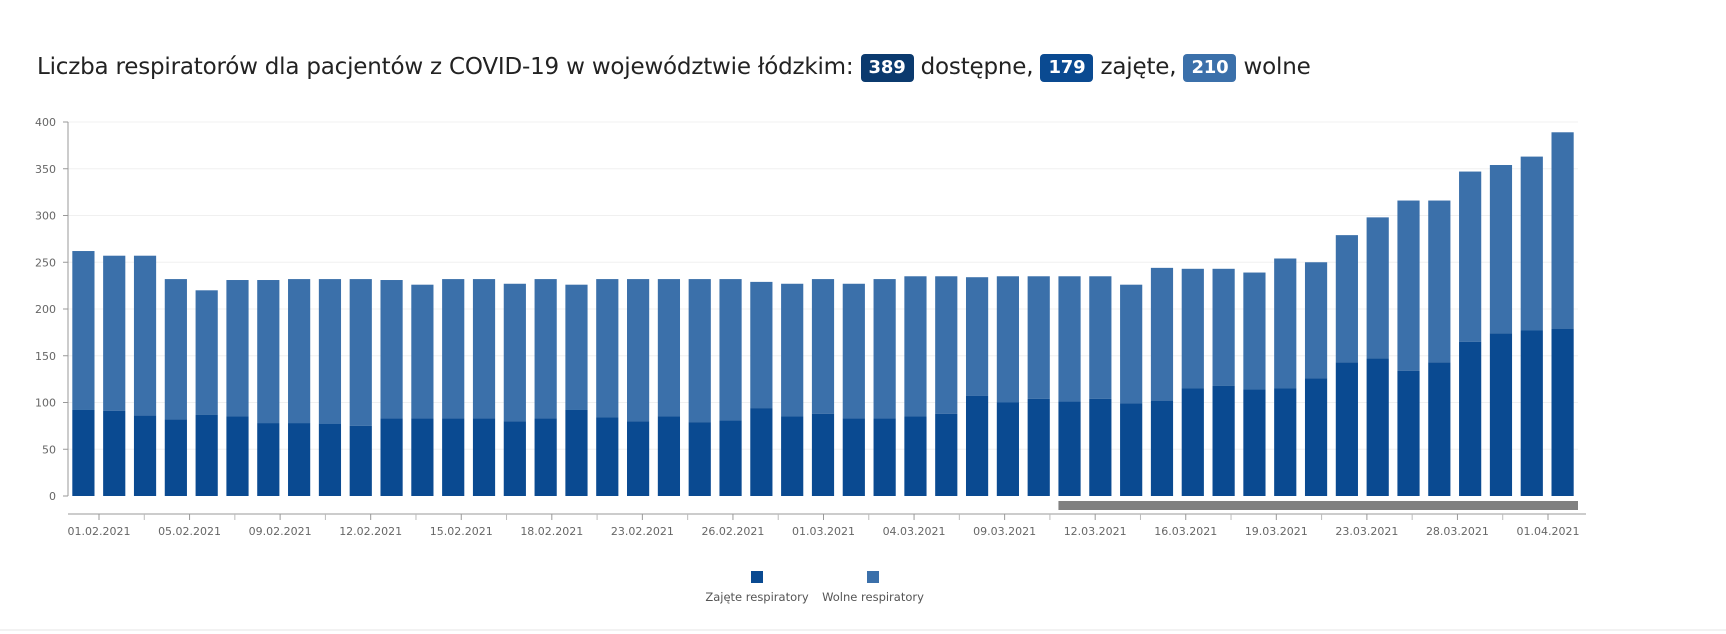 The width and height of the screenshot is (1726, 634). I want to click on legend-free-swatch, so click(873, 577).